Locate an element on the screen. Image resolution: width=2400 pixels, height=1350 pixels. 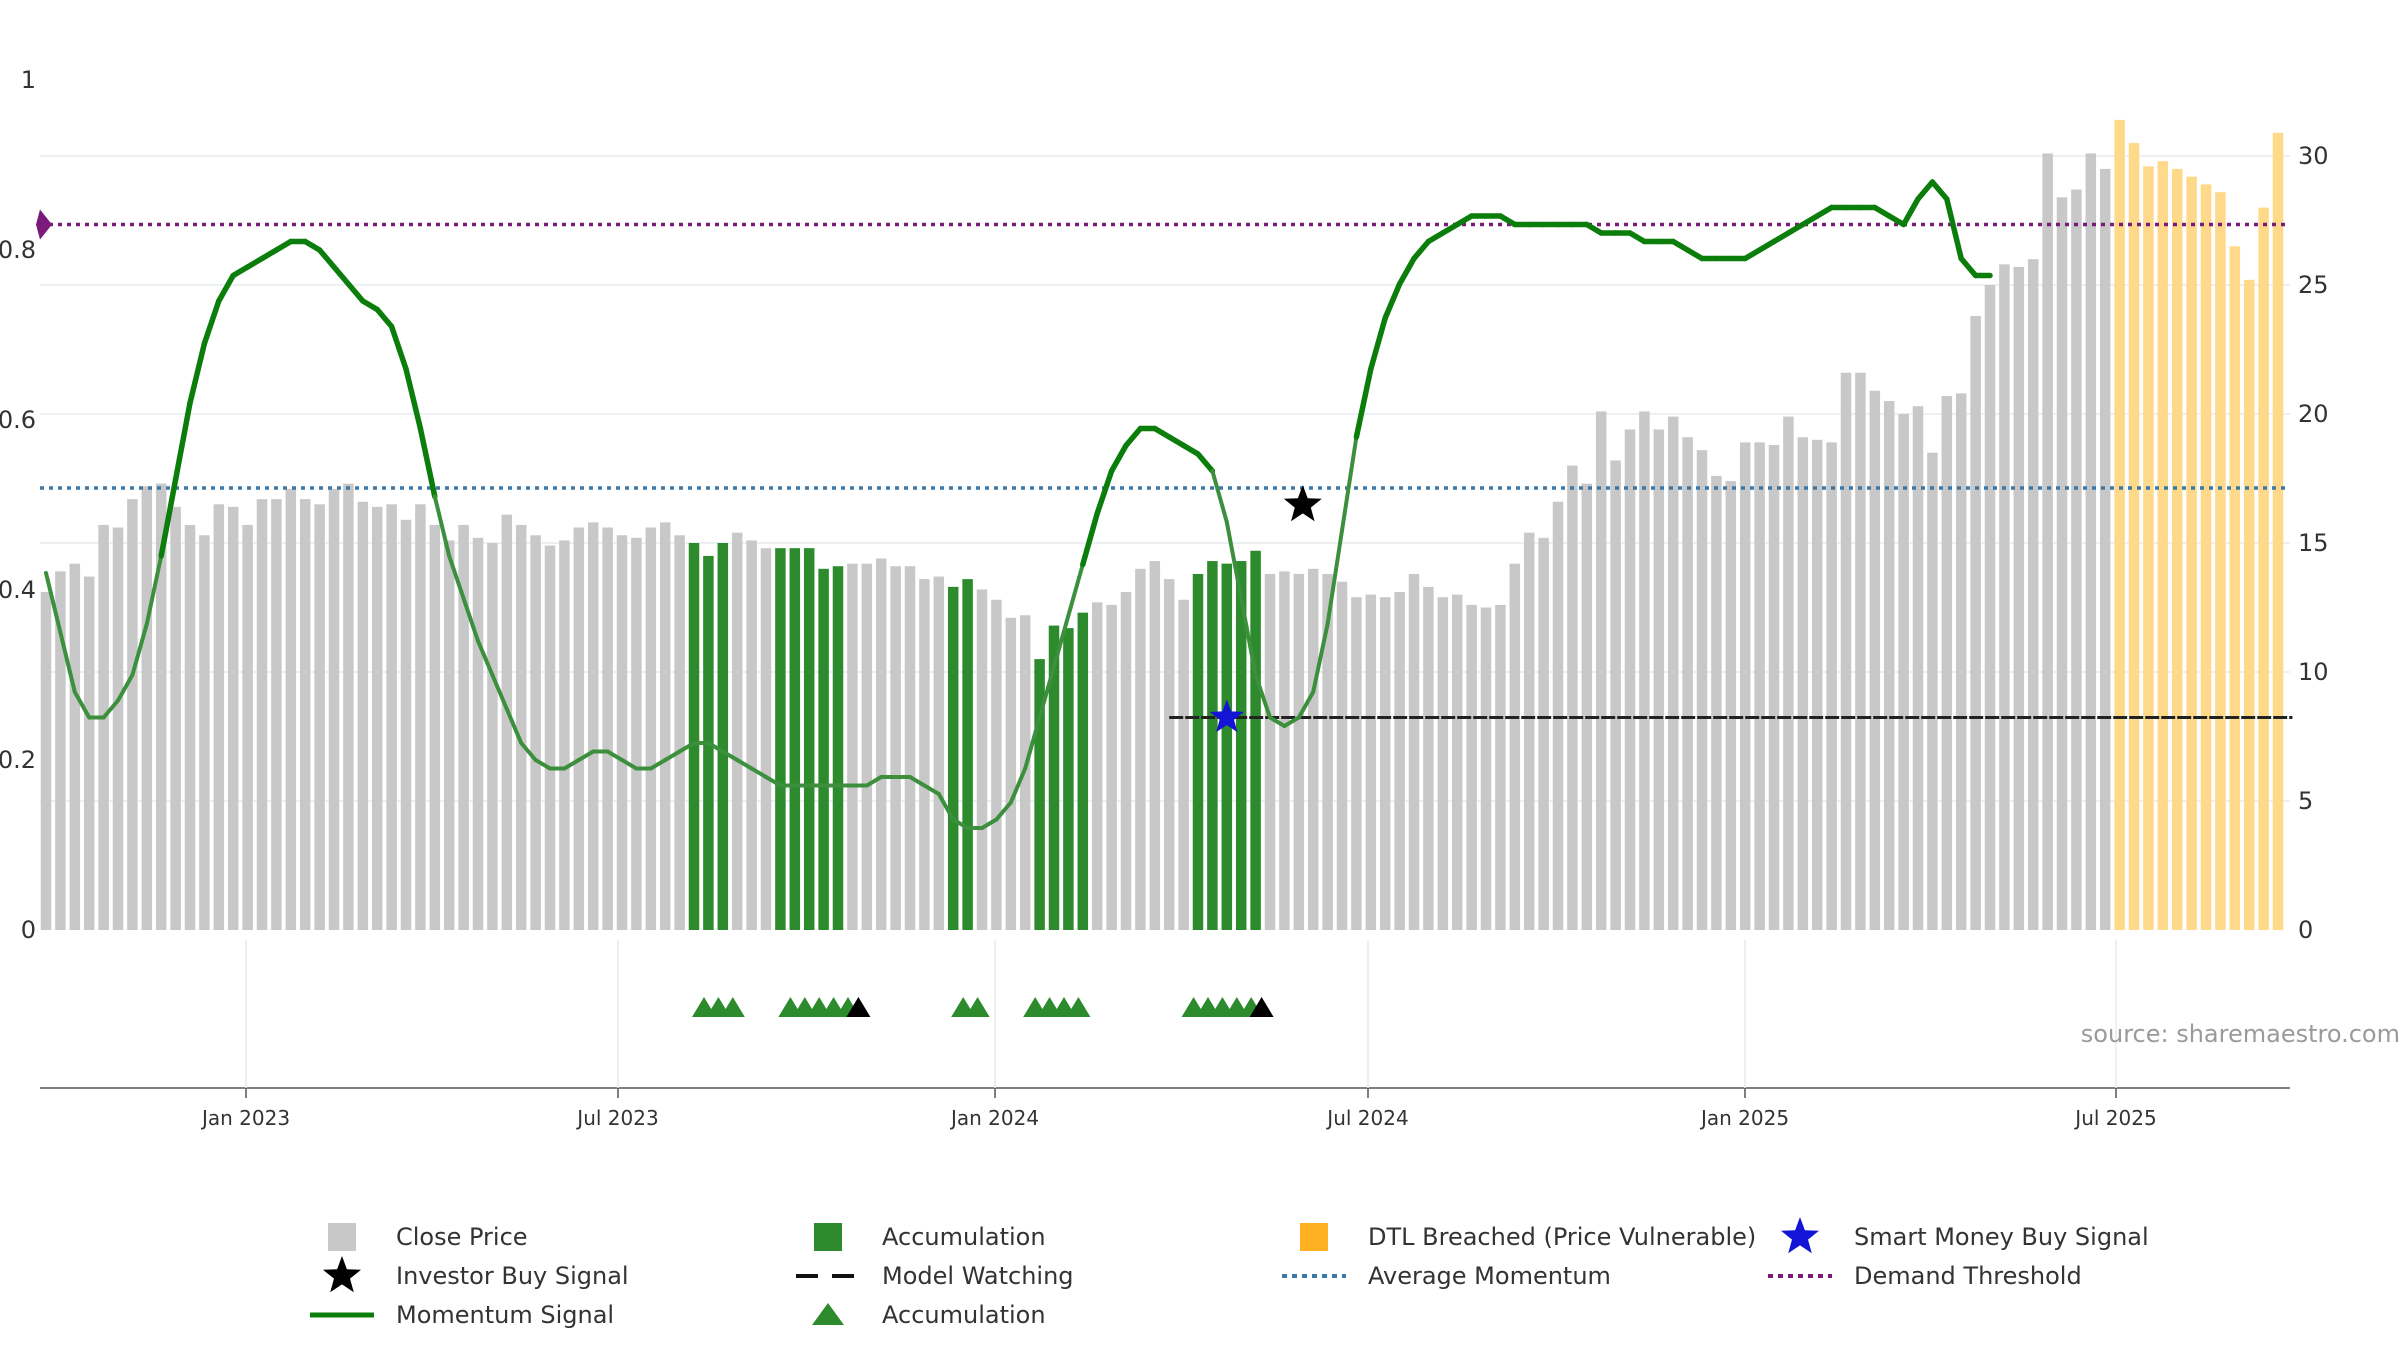
right-axis-tick-label: 15 is located at coordinates (2313, 543).